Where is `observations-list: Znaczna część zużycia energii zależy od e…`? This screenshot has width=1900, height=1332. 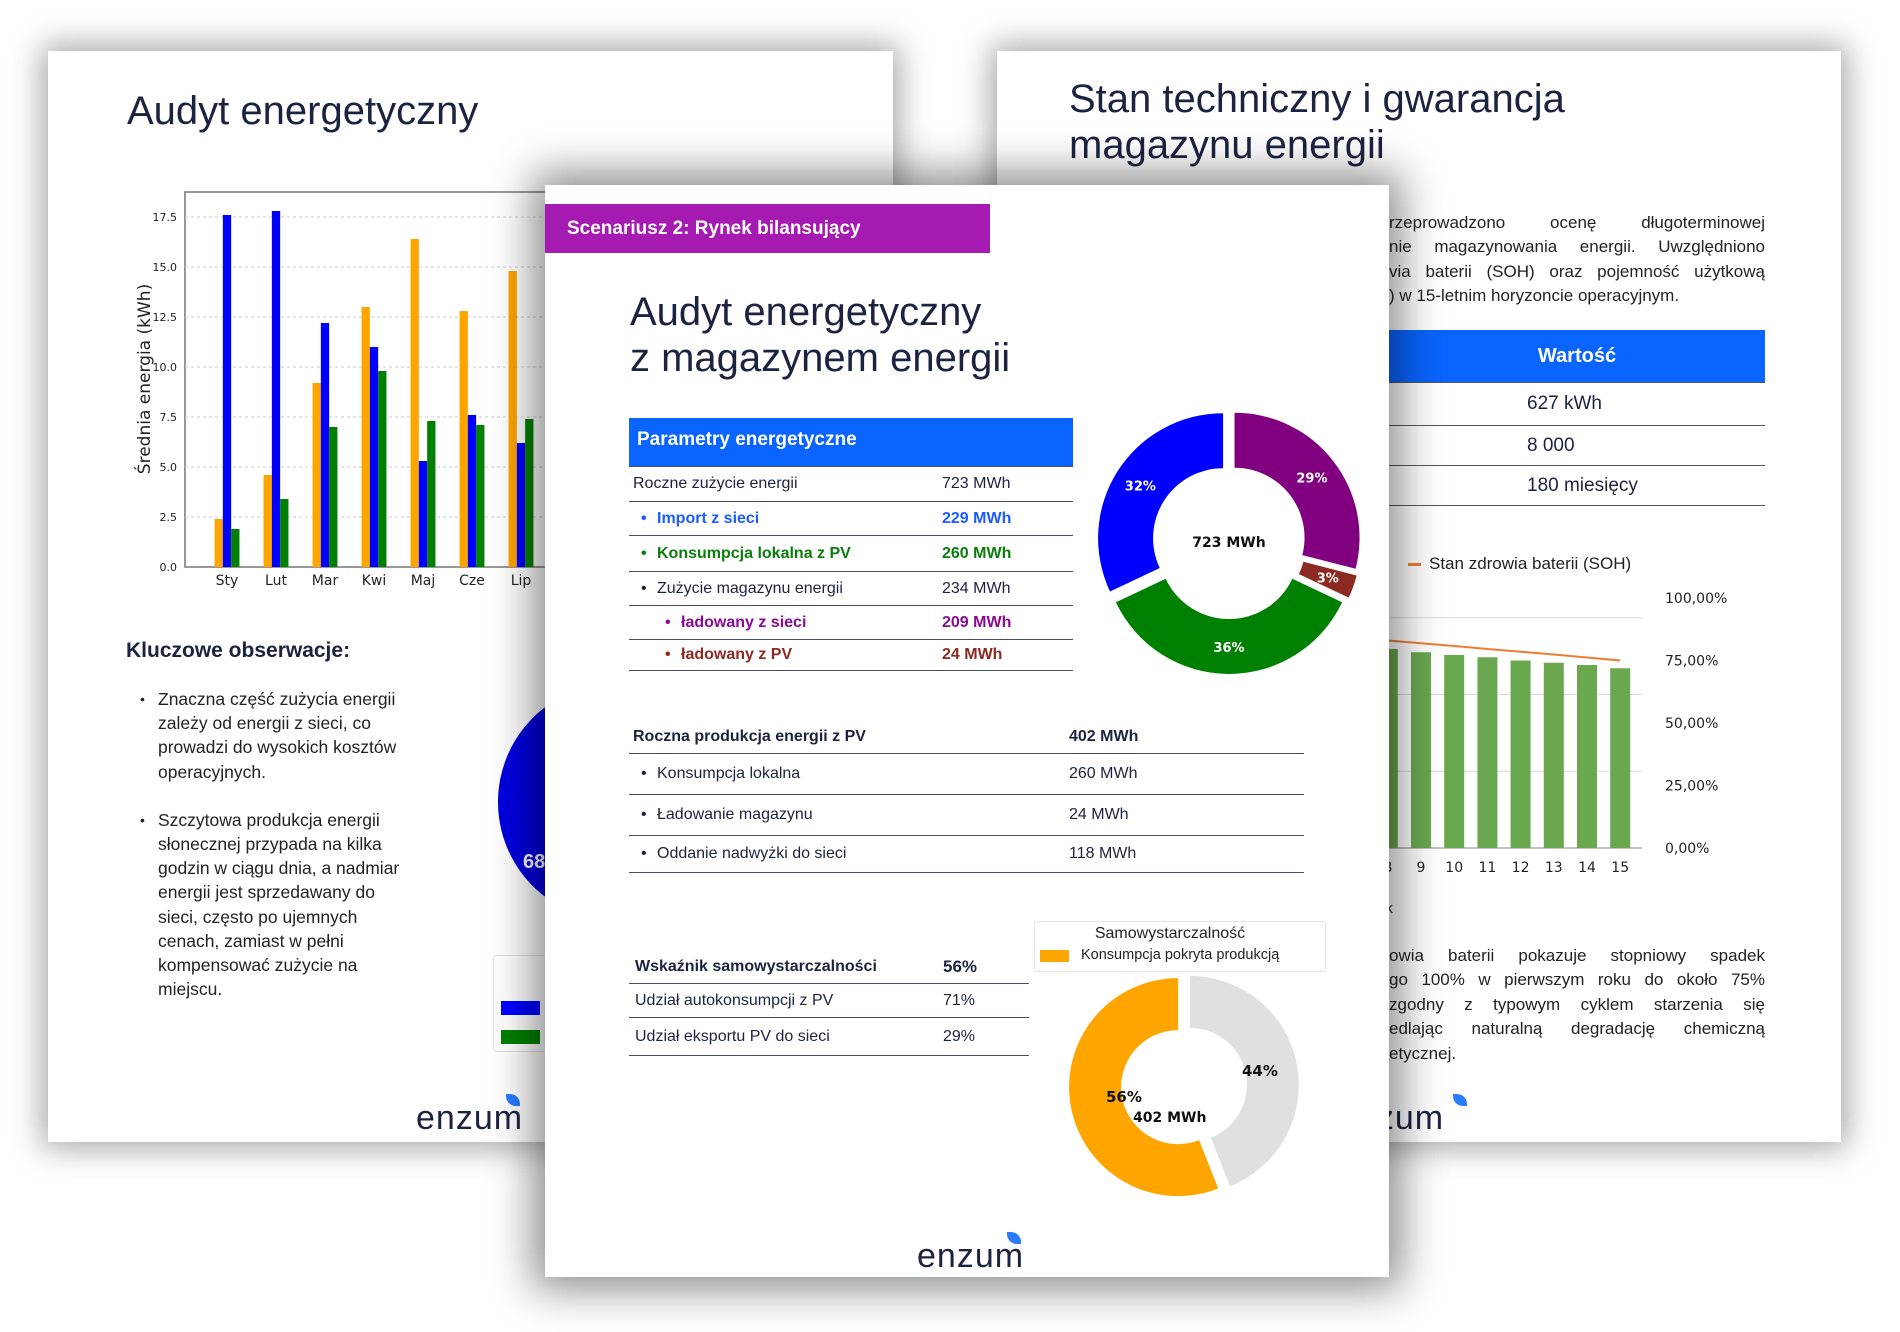
observations-list: Znaczna część zużycia energii zależy od e… is located at coordinates (291, 856).